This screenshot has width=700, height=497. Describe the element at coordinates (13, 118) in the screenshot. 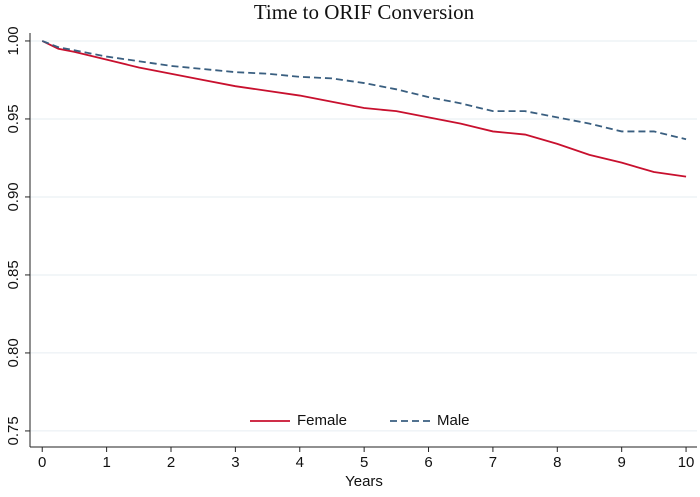

I see `y-tick-label: 0.95` at that location.